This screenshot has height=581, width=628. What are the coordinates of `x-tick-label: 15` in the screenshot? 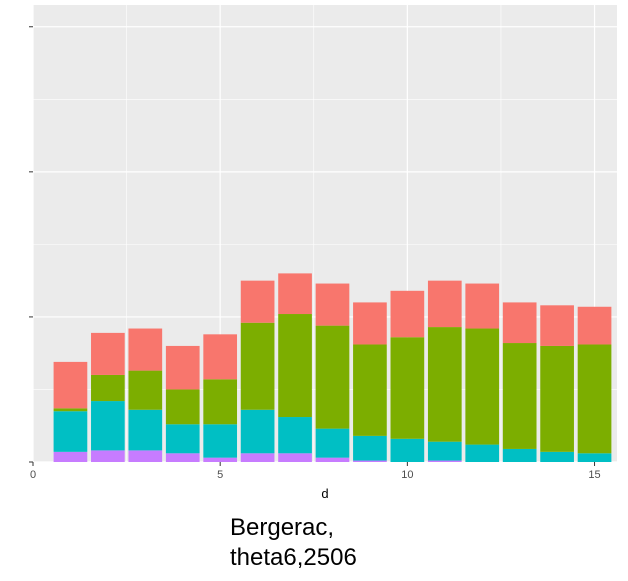 It's located at (594, 475).